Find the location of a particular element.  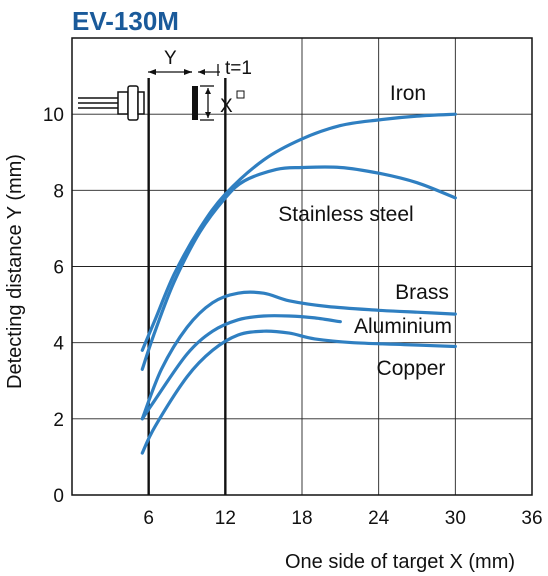

series-line-copper is located at coordinates (298, 392).